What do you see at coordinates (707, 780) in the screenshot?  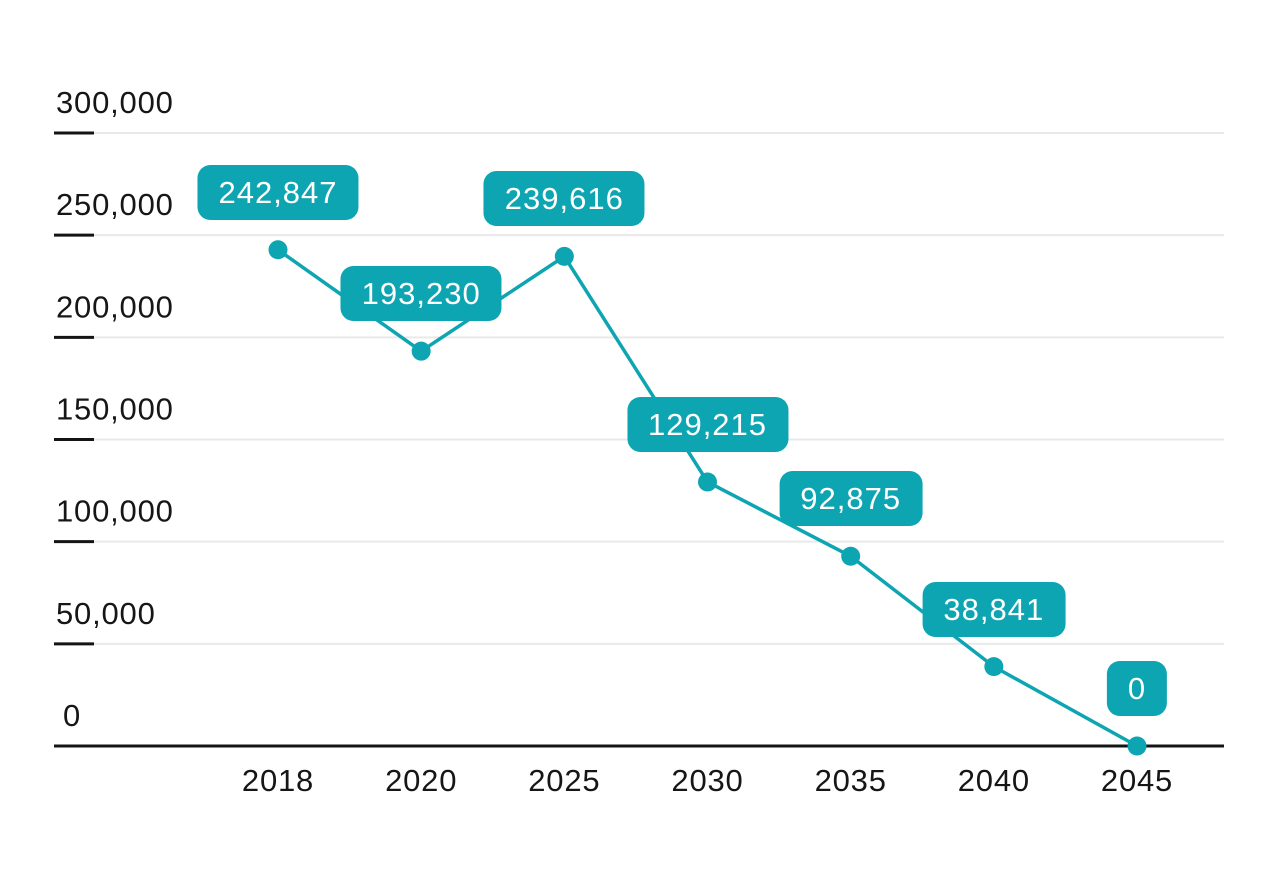 I see `x-tick-label: 2030` at bounding box center [707, 780].